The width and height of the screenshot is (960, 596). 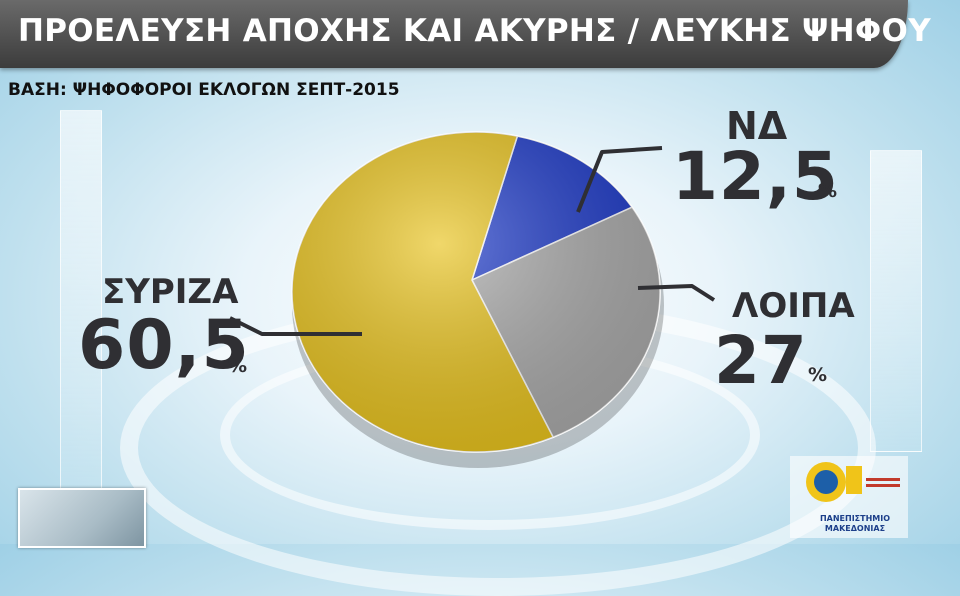 What do you see at coordinates (818, 375) in the screenshot?
I see `slice-percent-loipa: %` at bounding box center [818, 375].